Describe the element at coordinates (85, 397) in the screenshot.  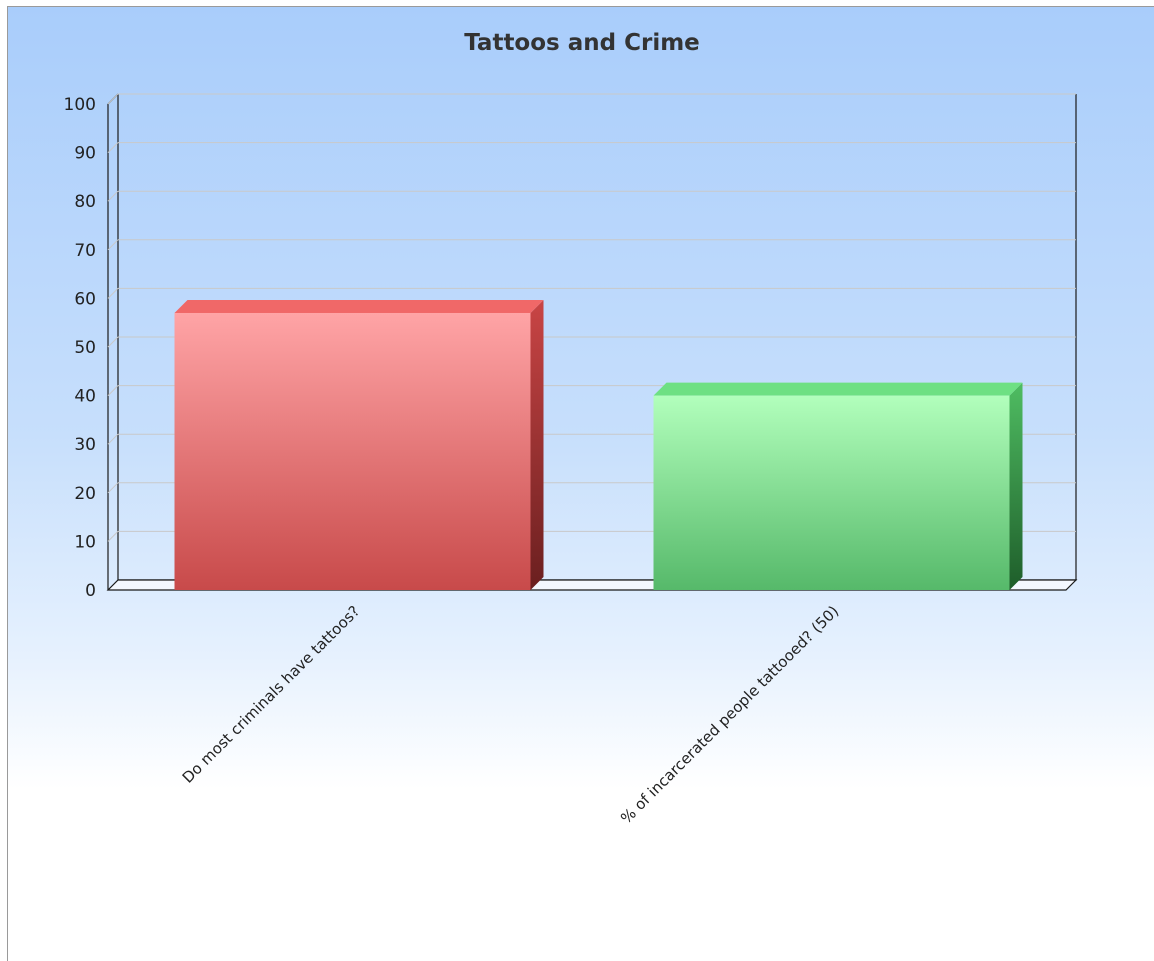
I see `y-tick-label: 40` at that location.